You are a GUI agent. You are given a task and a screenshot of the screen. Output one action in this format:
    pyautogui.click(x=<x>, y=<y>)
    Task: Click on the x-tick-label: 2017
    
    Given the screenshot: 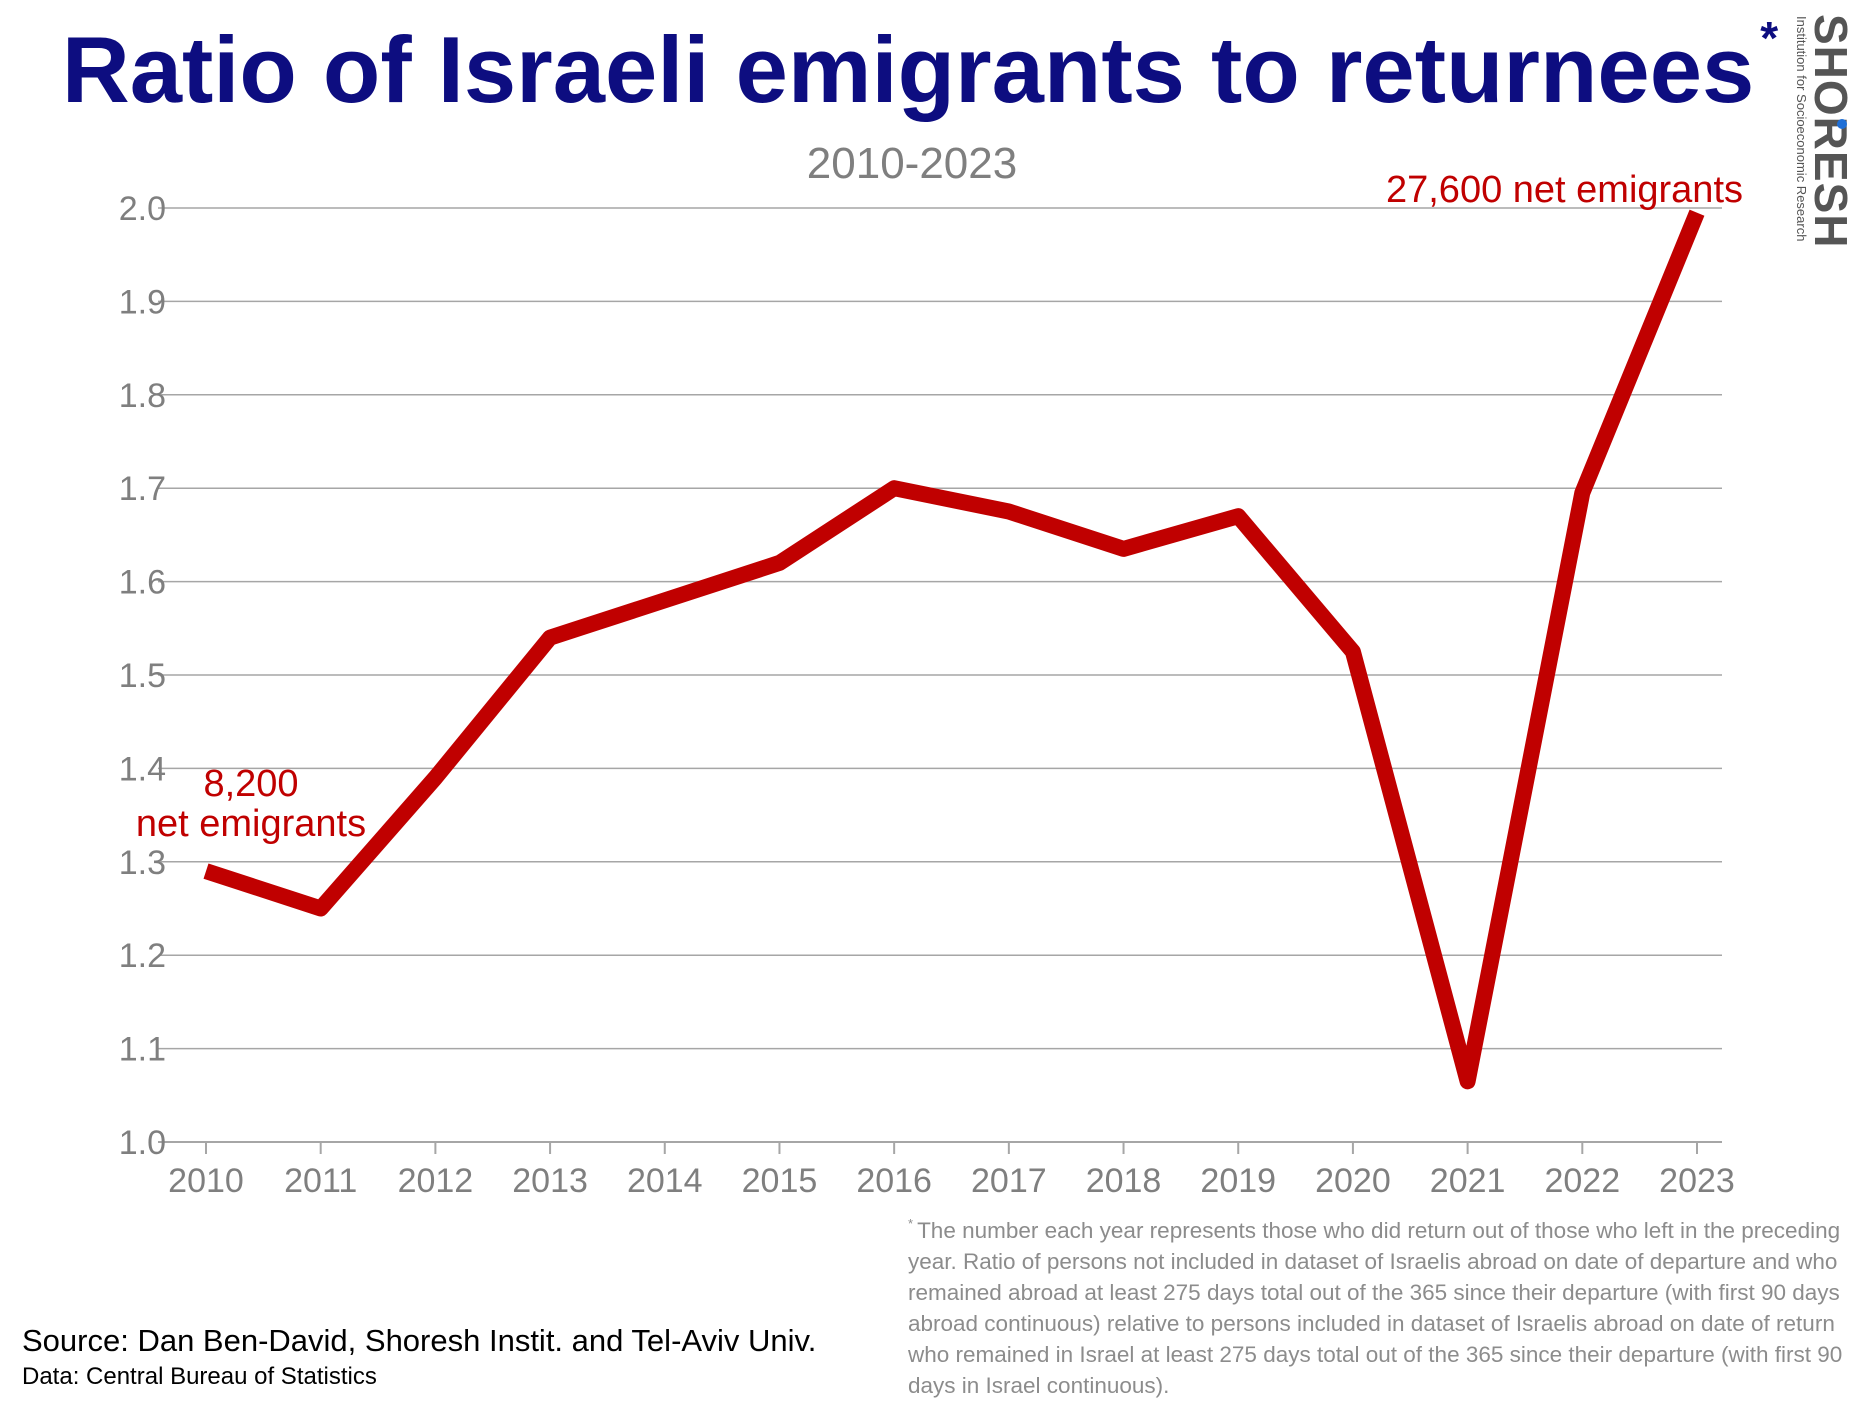 What is the action you would take?
    pyautogui.click(x=1009, y=1181)
    